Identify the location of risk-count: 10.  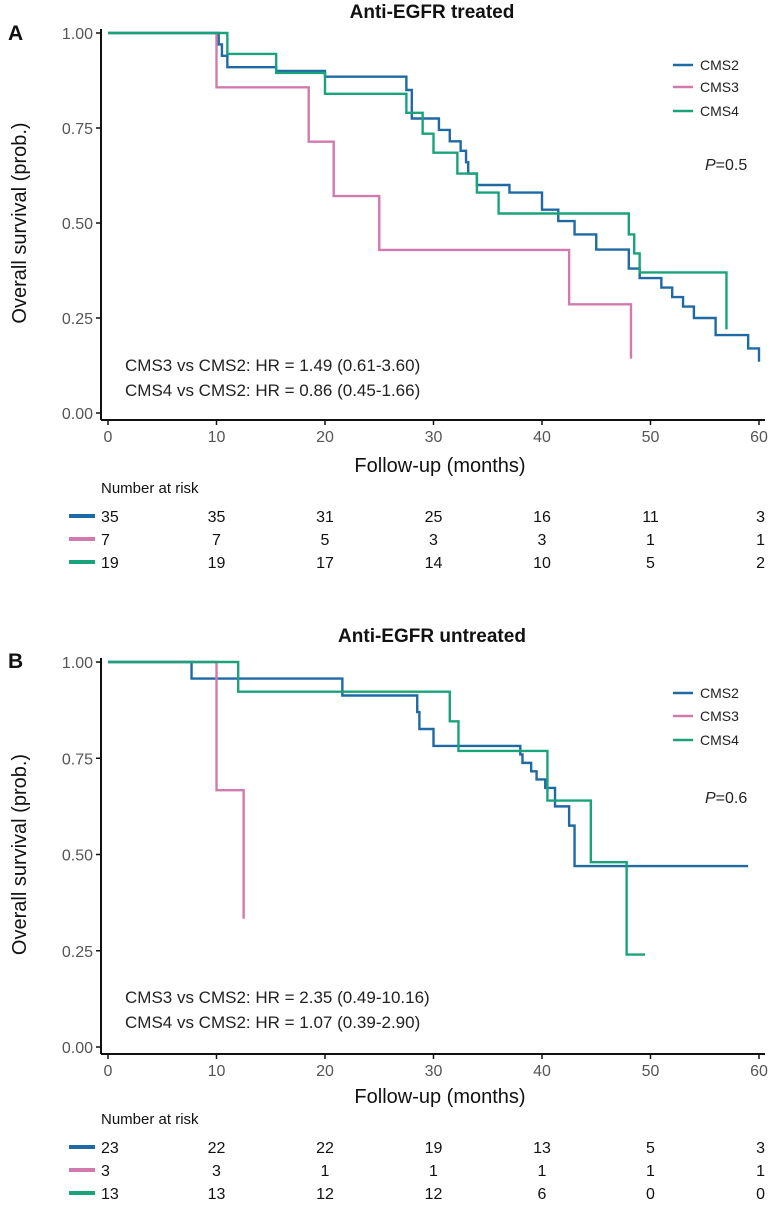
(542, 563).